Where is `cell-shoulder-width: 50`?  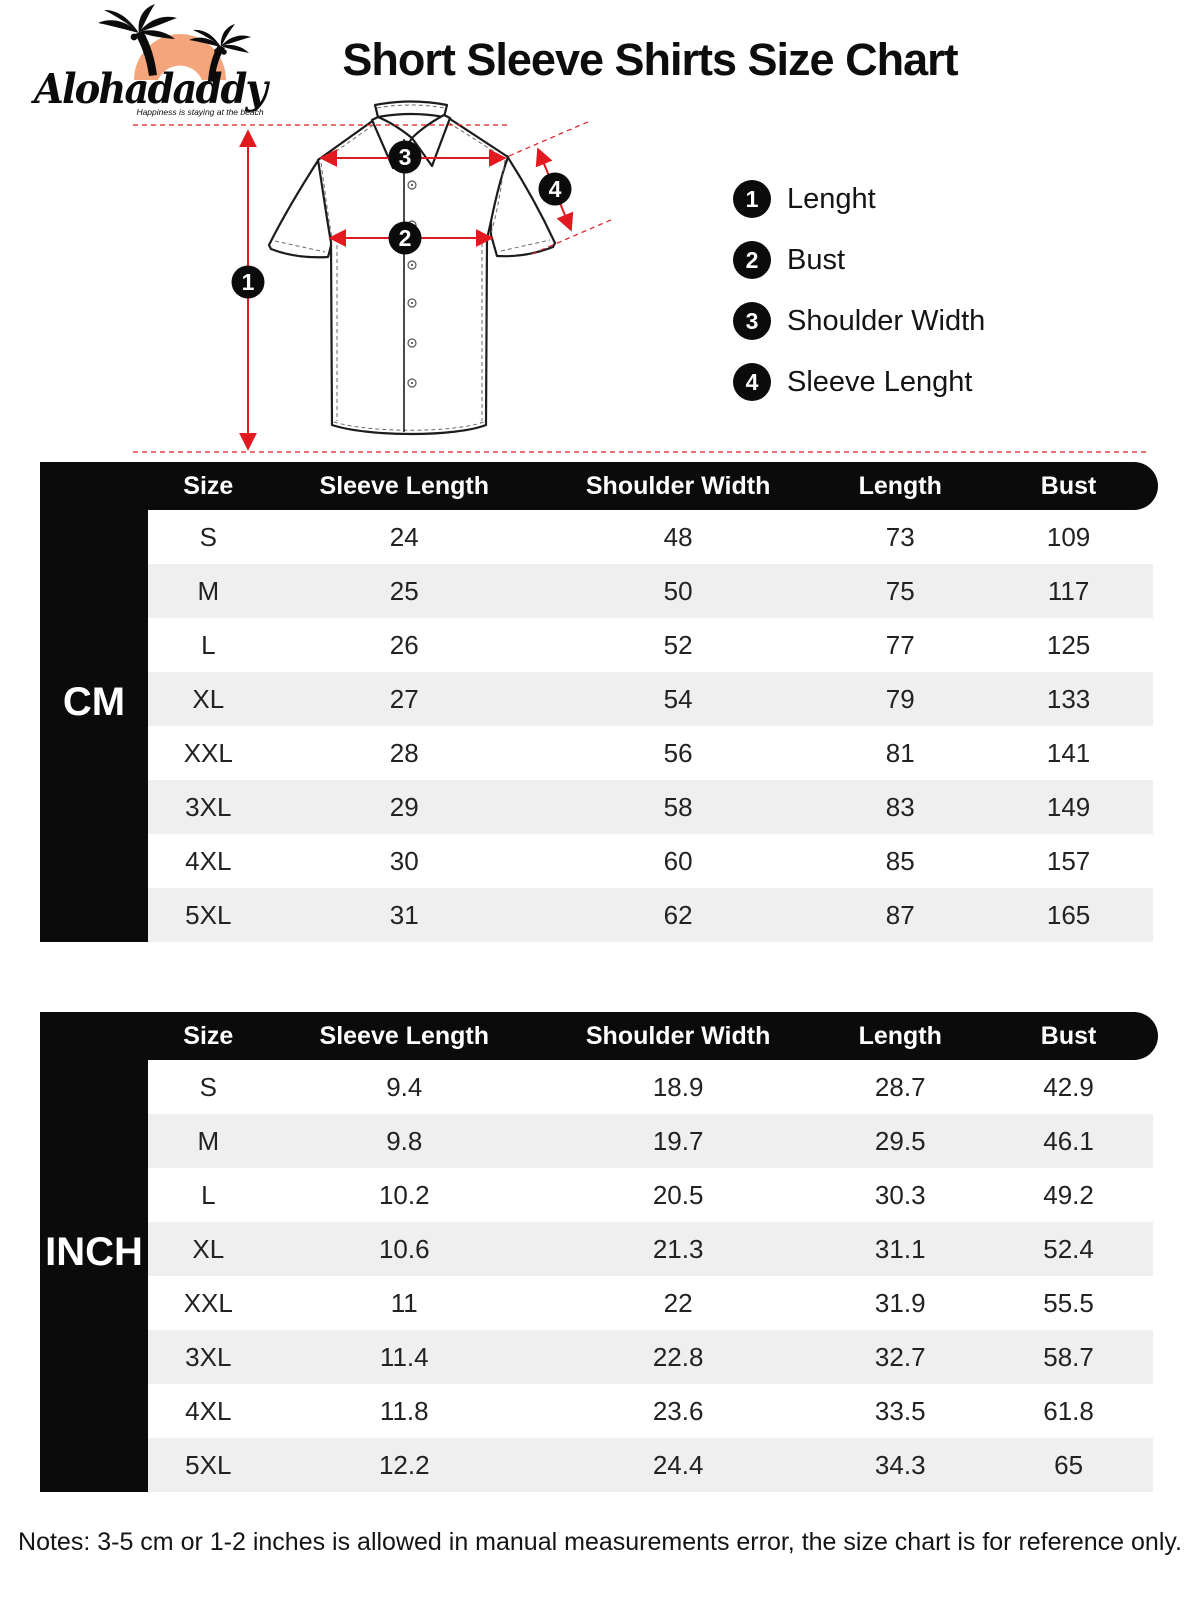
cell-shoulder-width: 50 is located at coordinates (678, 590).